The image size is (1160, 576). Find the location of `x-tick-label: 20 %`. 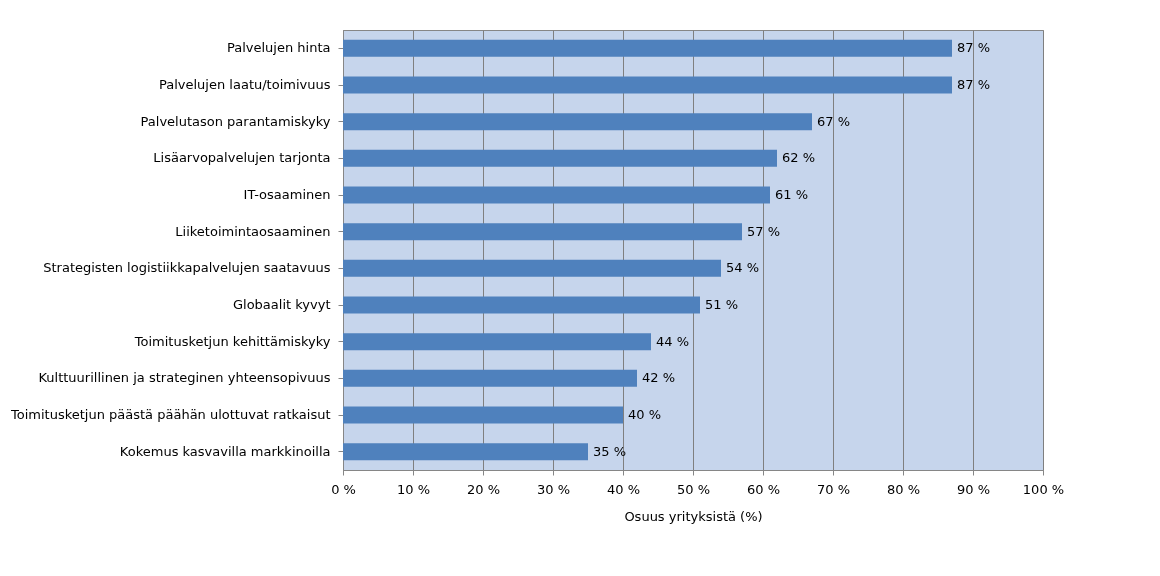

x-tick-label: 20 % is located at coordinates (483, 489).